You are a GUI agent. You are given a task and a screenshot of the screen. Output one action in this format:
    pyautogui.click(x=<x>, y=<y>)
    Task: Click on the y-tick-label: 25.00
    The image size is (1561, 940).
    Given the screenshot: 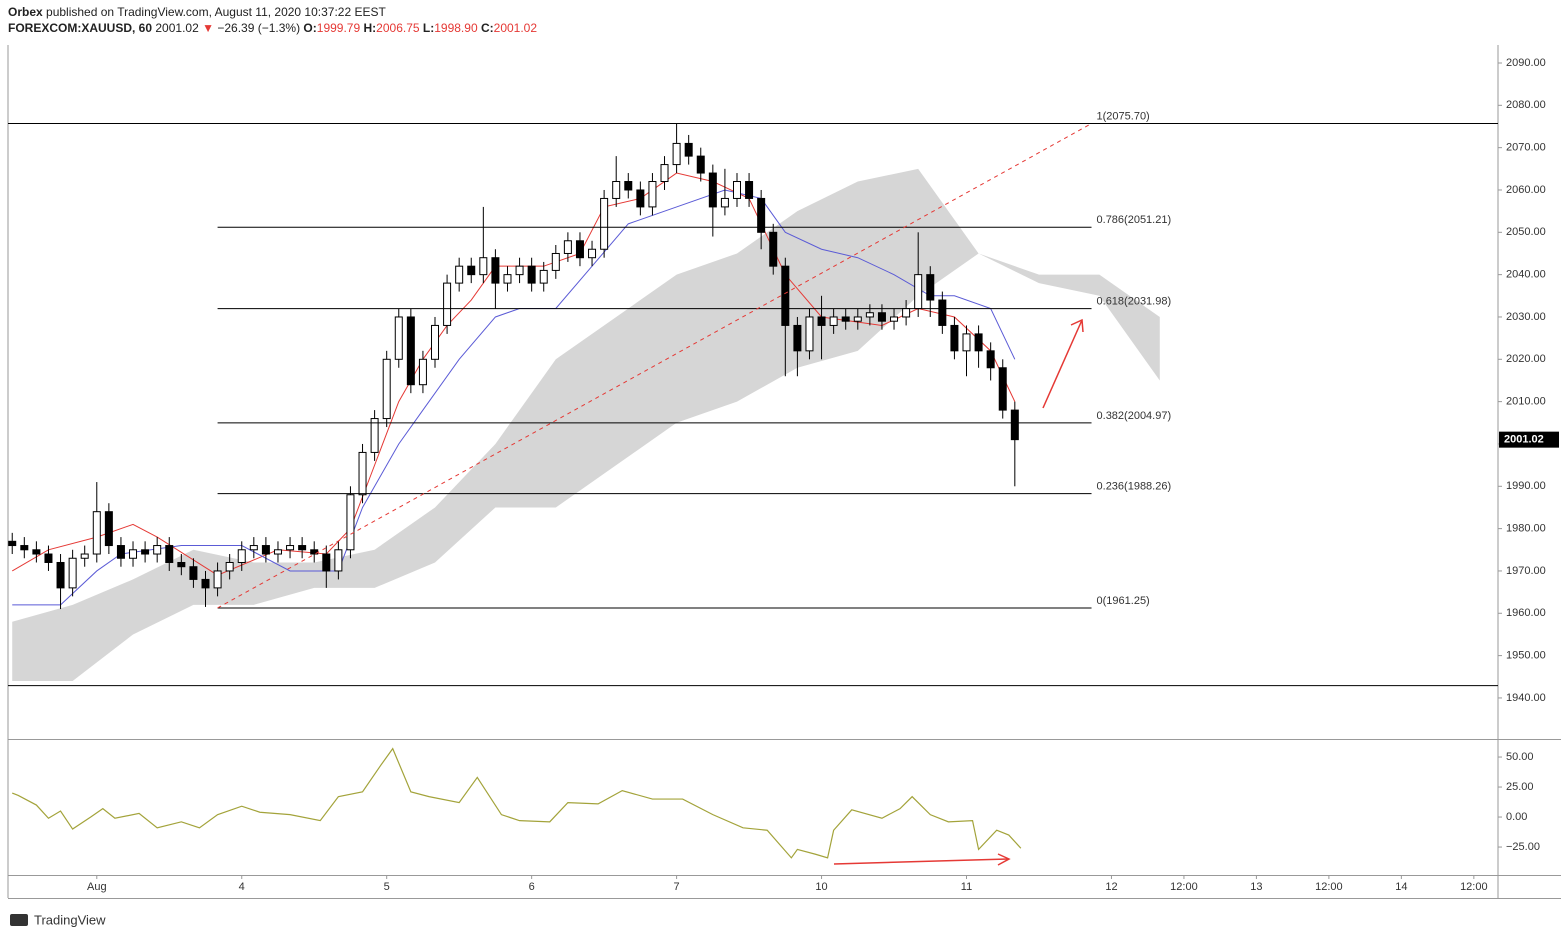 What is the action you would take?
    pyautogui.click(x=1520, y=787)
    